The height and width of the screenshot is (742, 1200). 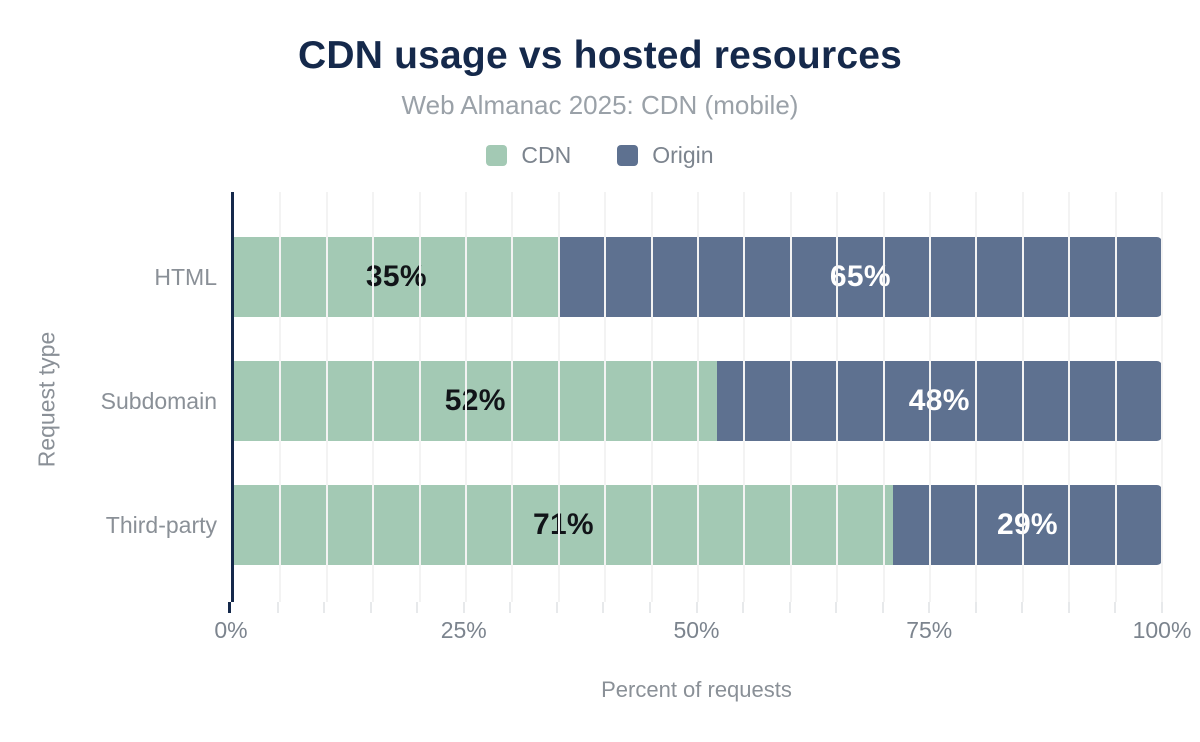 I want to click on chart-title: CDN usage vs hosted resources, so click(x=600, y=55).